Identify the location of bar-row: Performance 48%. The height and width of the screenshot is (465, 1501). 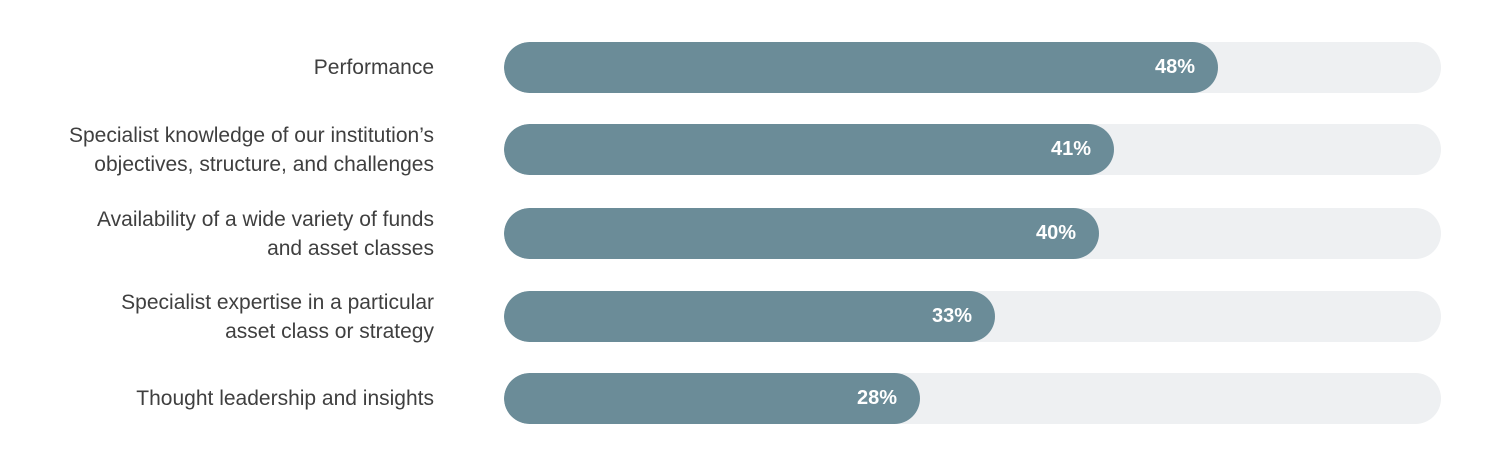
(750, 67).